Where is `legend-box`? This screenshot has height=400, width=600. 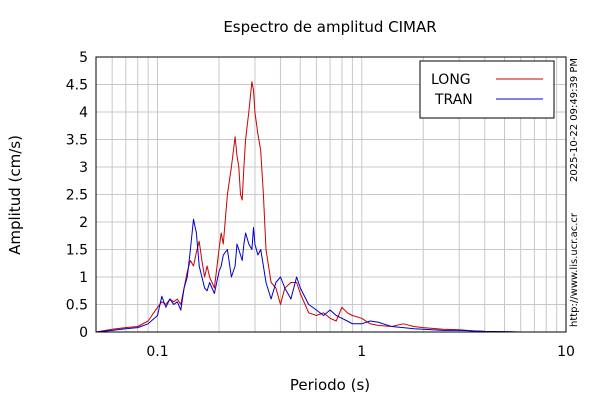 legend-box is located at coordinates (487, 89).